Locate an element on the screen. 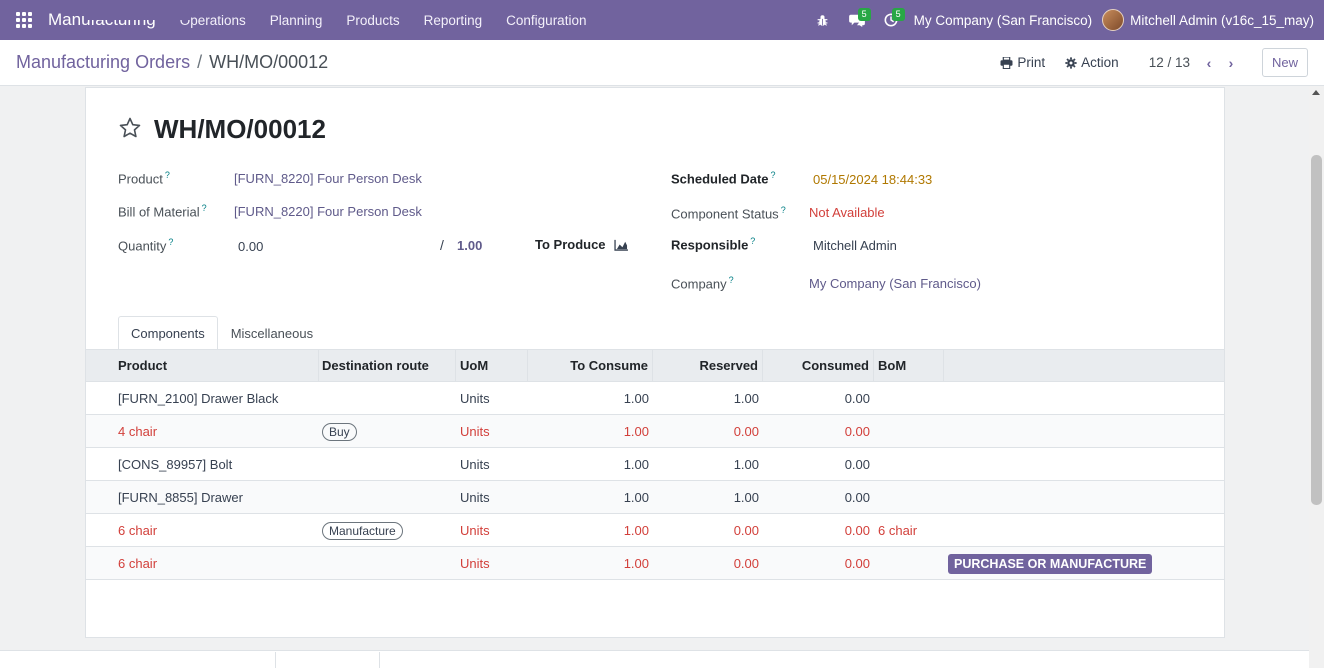 The width and height of the screenshot is (1324, 668). menu-planning: Planning is located at coordinates (296, 20).